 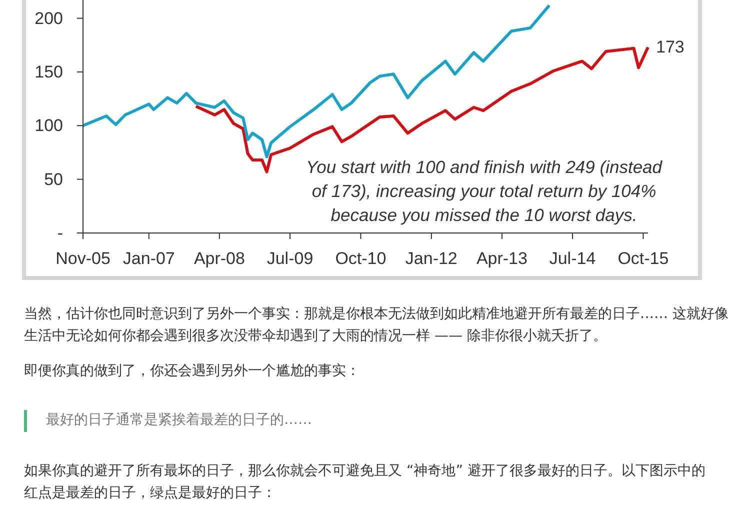 What do you see at coordinates (572, 258) in the screenshot?
I see `x-tick-label: Jul-14` at bounding box center [572, 258].